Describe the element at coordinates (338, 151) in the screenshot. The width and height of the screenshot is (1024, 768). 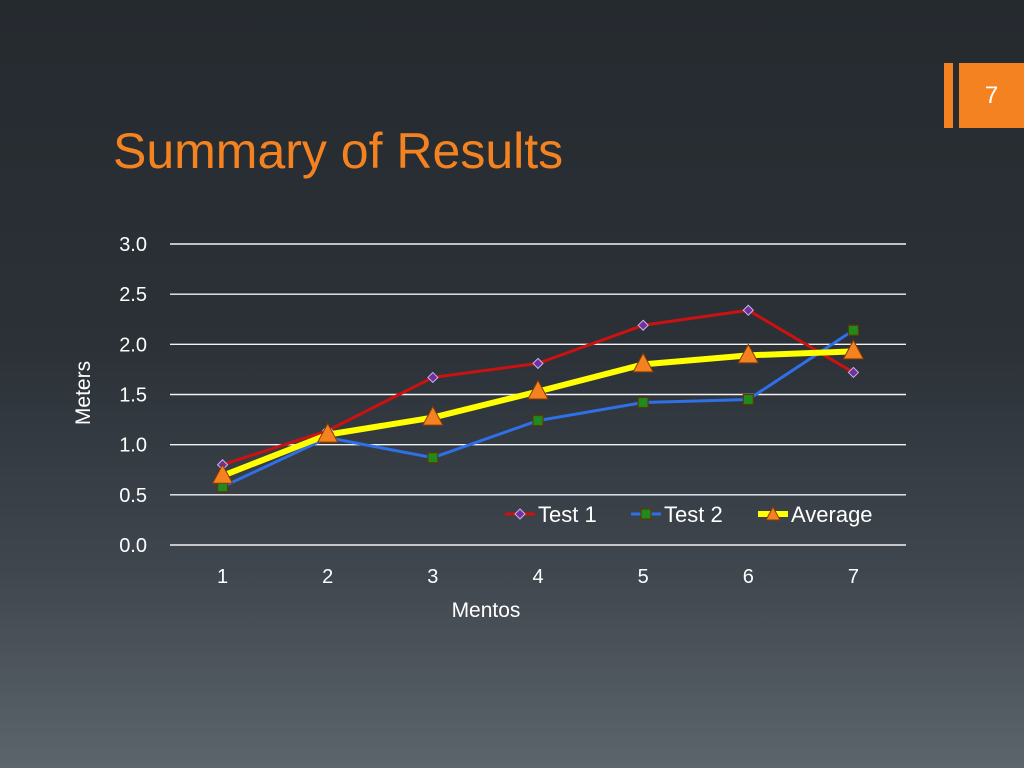
I see `slide-title: Summary of Results` at that location.